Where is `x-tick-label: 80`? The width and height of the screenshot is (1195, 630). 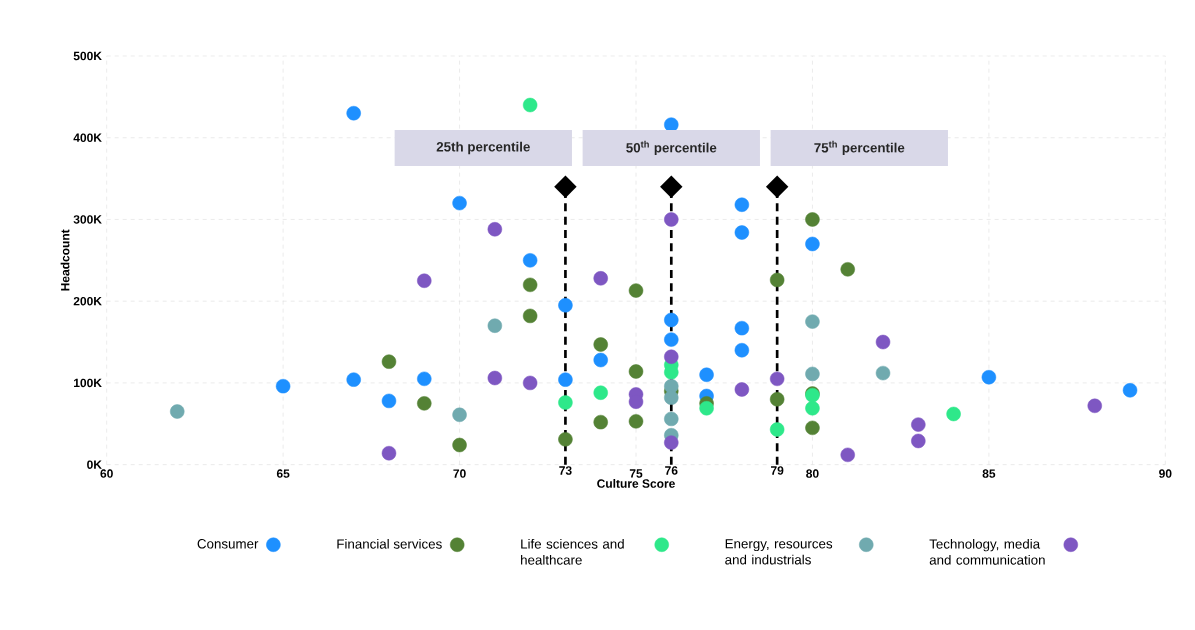
x-tick-label: 80 is located at coordinates (812, 473).